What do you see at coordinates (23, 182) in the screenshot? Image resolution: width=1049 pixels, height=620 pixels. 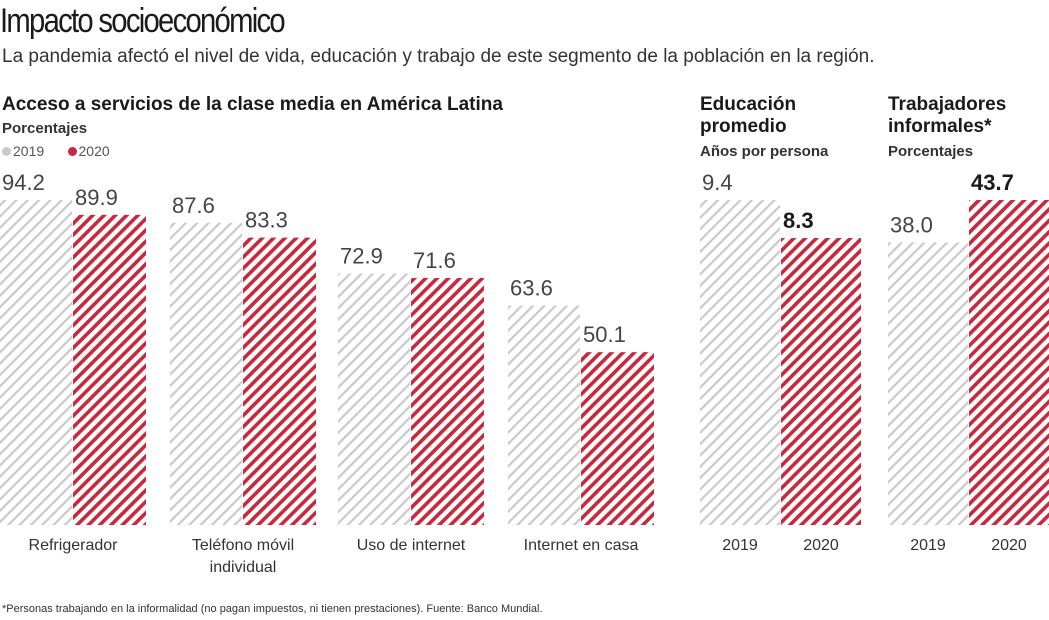 I see `data-label: 94.2` at bounding box center [23, 182].